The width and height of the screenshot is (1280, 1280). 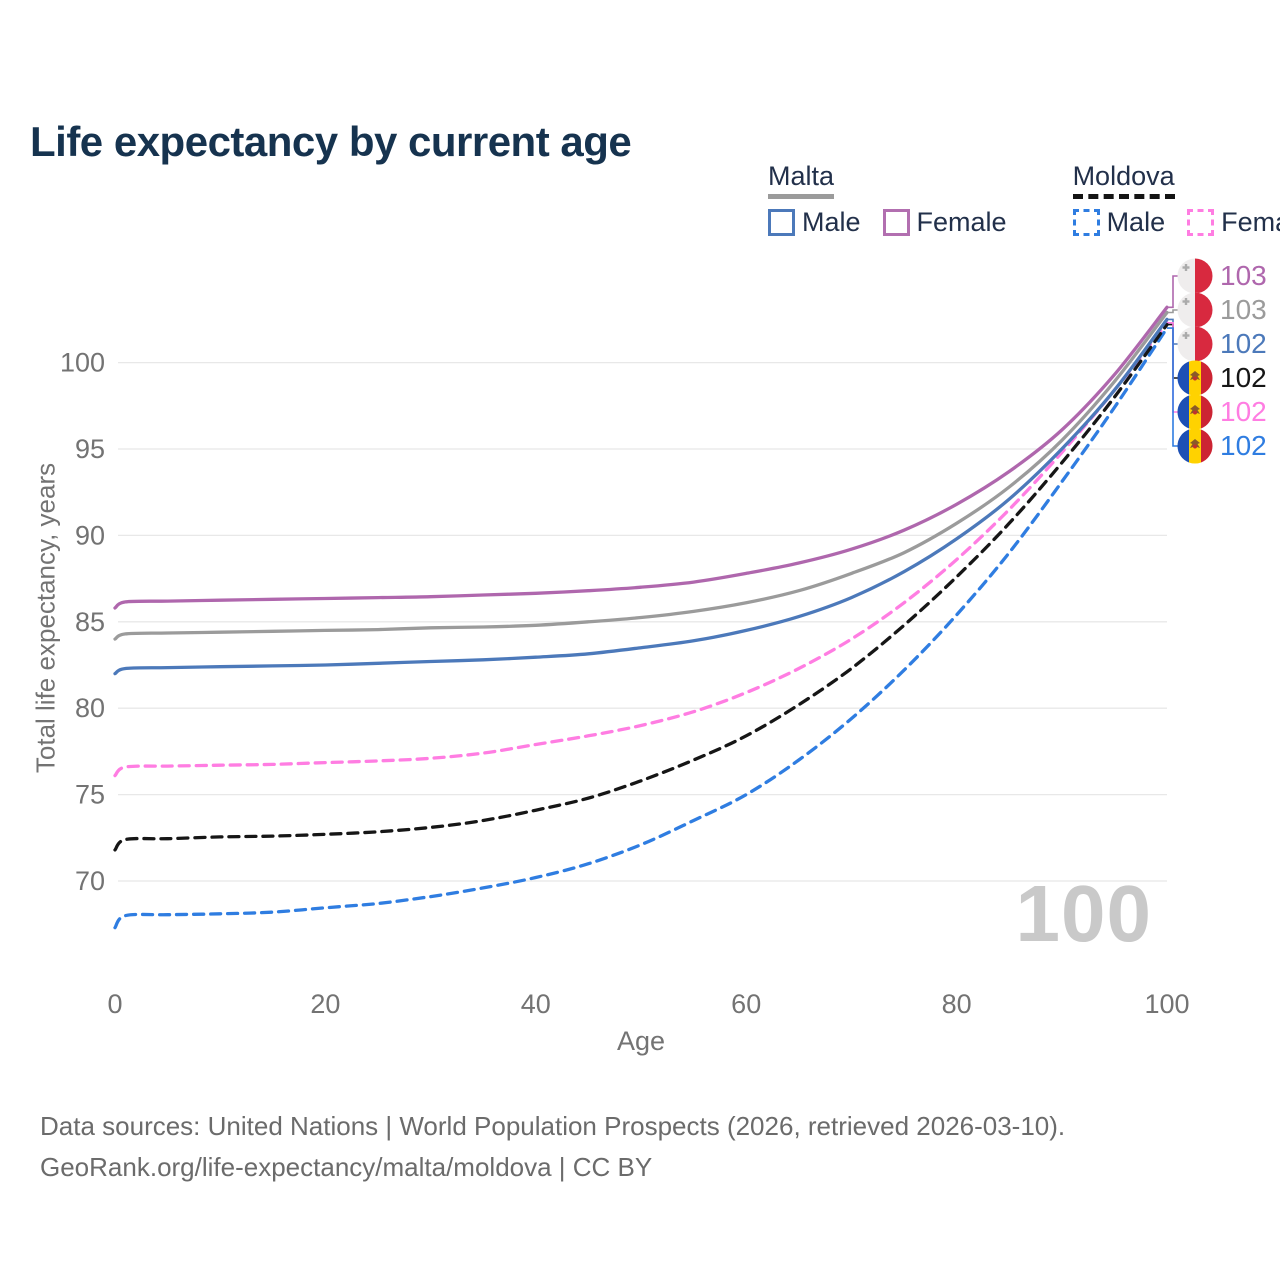 What do you see at coordinates (90, 795) in the screenshot?
I see `y-tick-label: 75` at bounding box center [90, 795].